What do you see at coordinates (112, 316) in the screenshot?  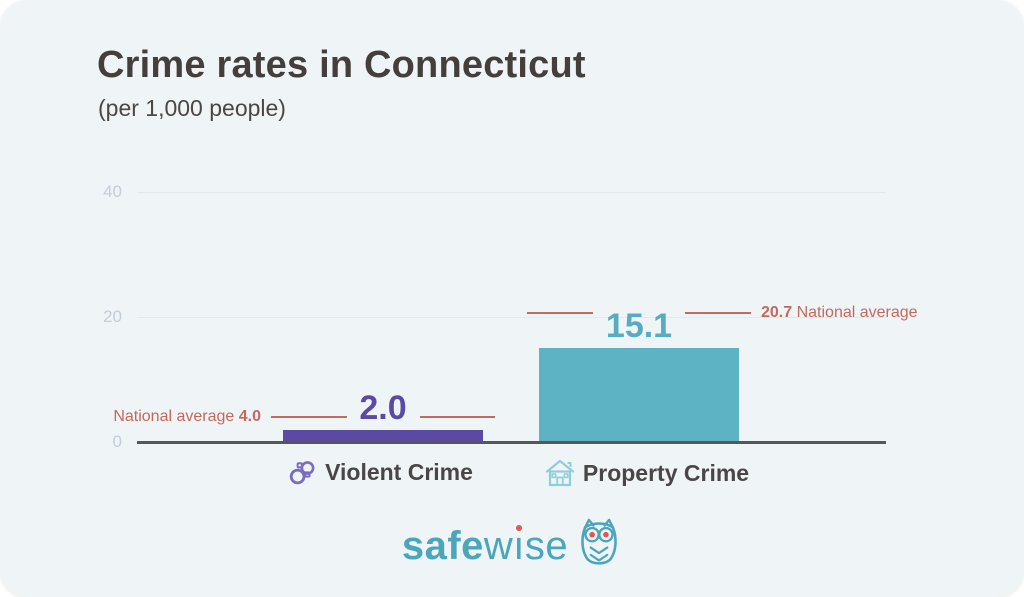 I see `y-tick-20: 20` at bounding box center [112, 316].